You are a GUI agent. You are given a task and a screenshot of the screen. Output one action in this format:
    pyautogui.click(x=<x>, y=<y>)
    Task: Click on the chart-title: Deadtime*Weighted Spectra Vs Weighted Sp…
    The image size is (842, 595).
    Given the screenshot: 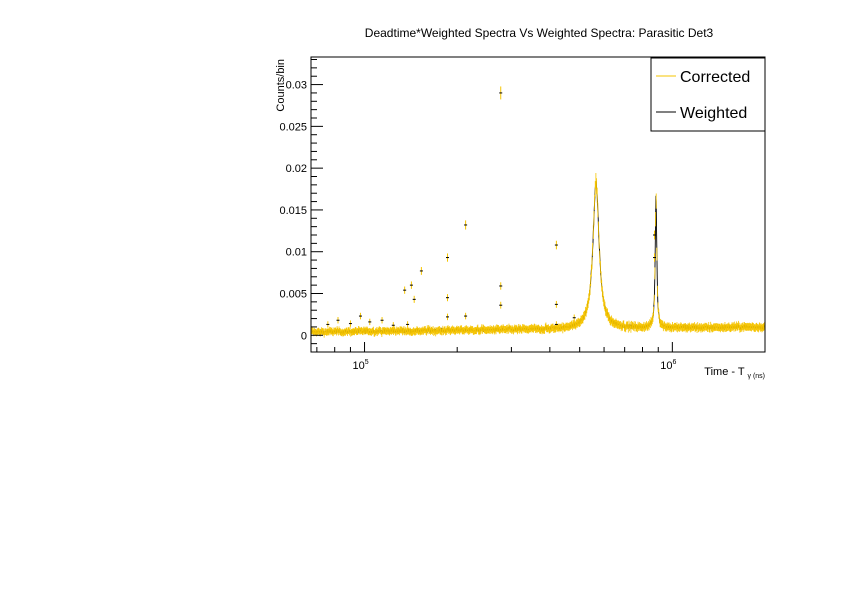 What is the action you would take?
    pyautogui.click(x=539, y=33)
    